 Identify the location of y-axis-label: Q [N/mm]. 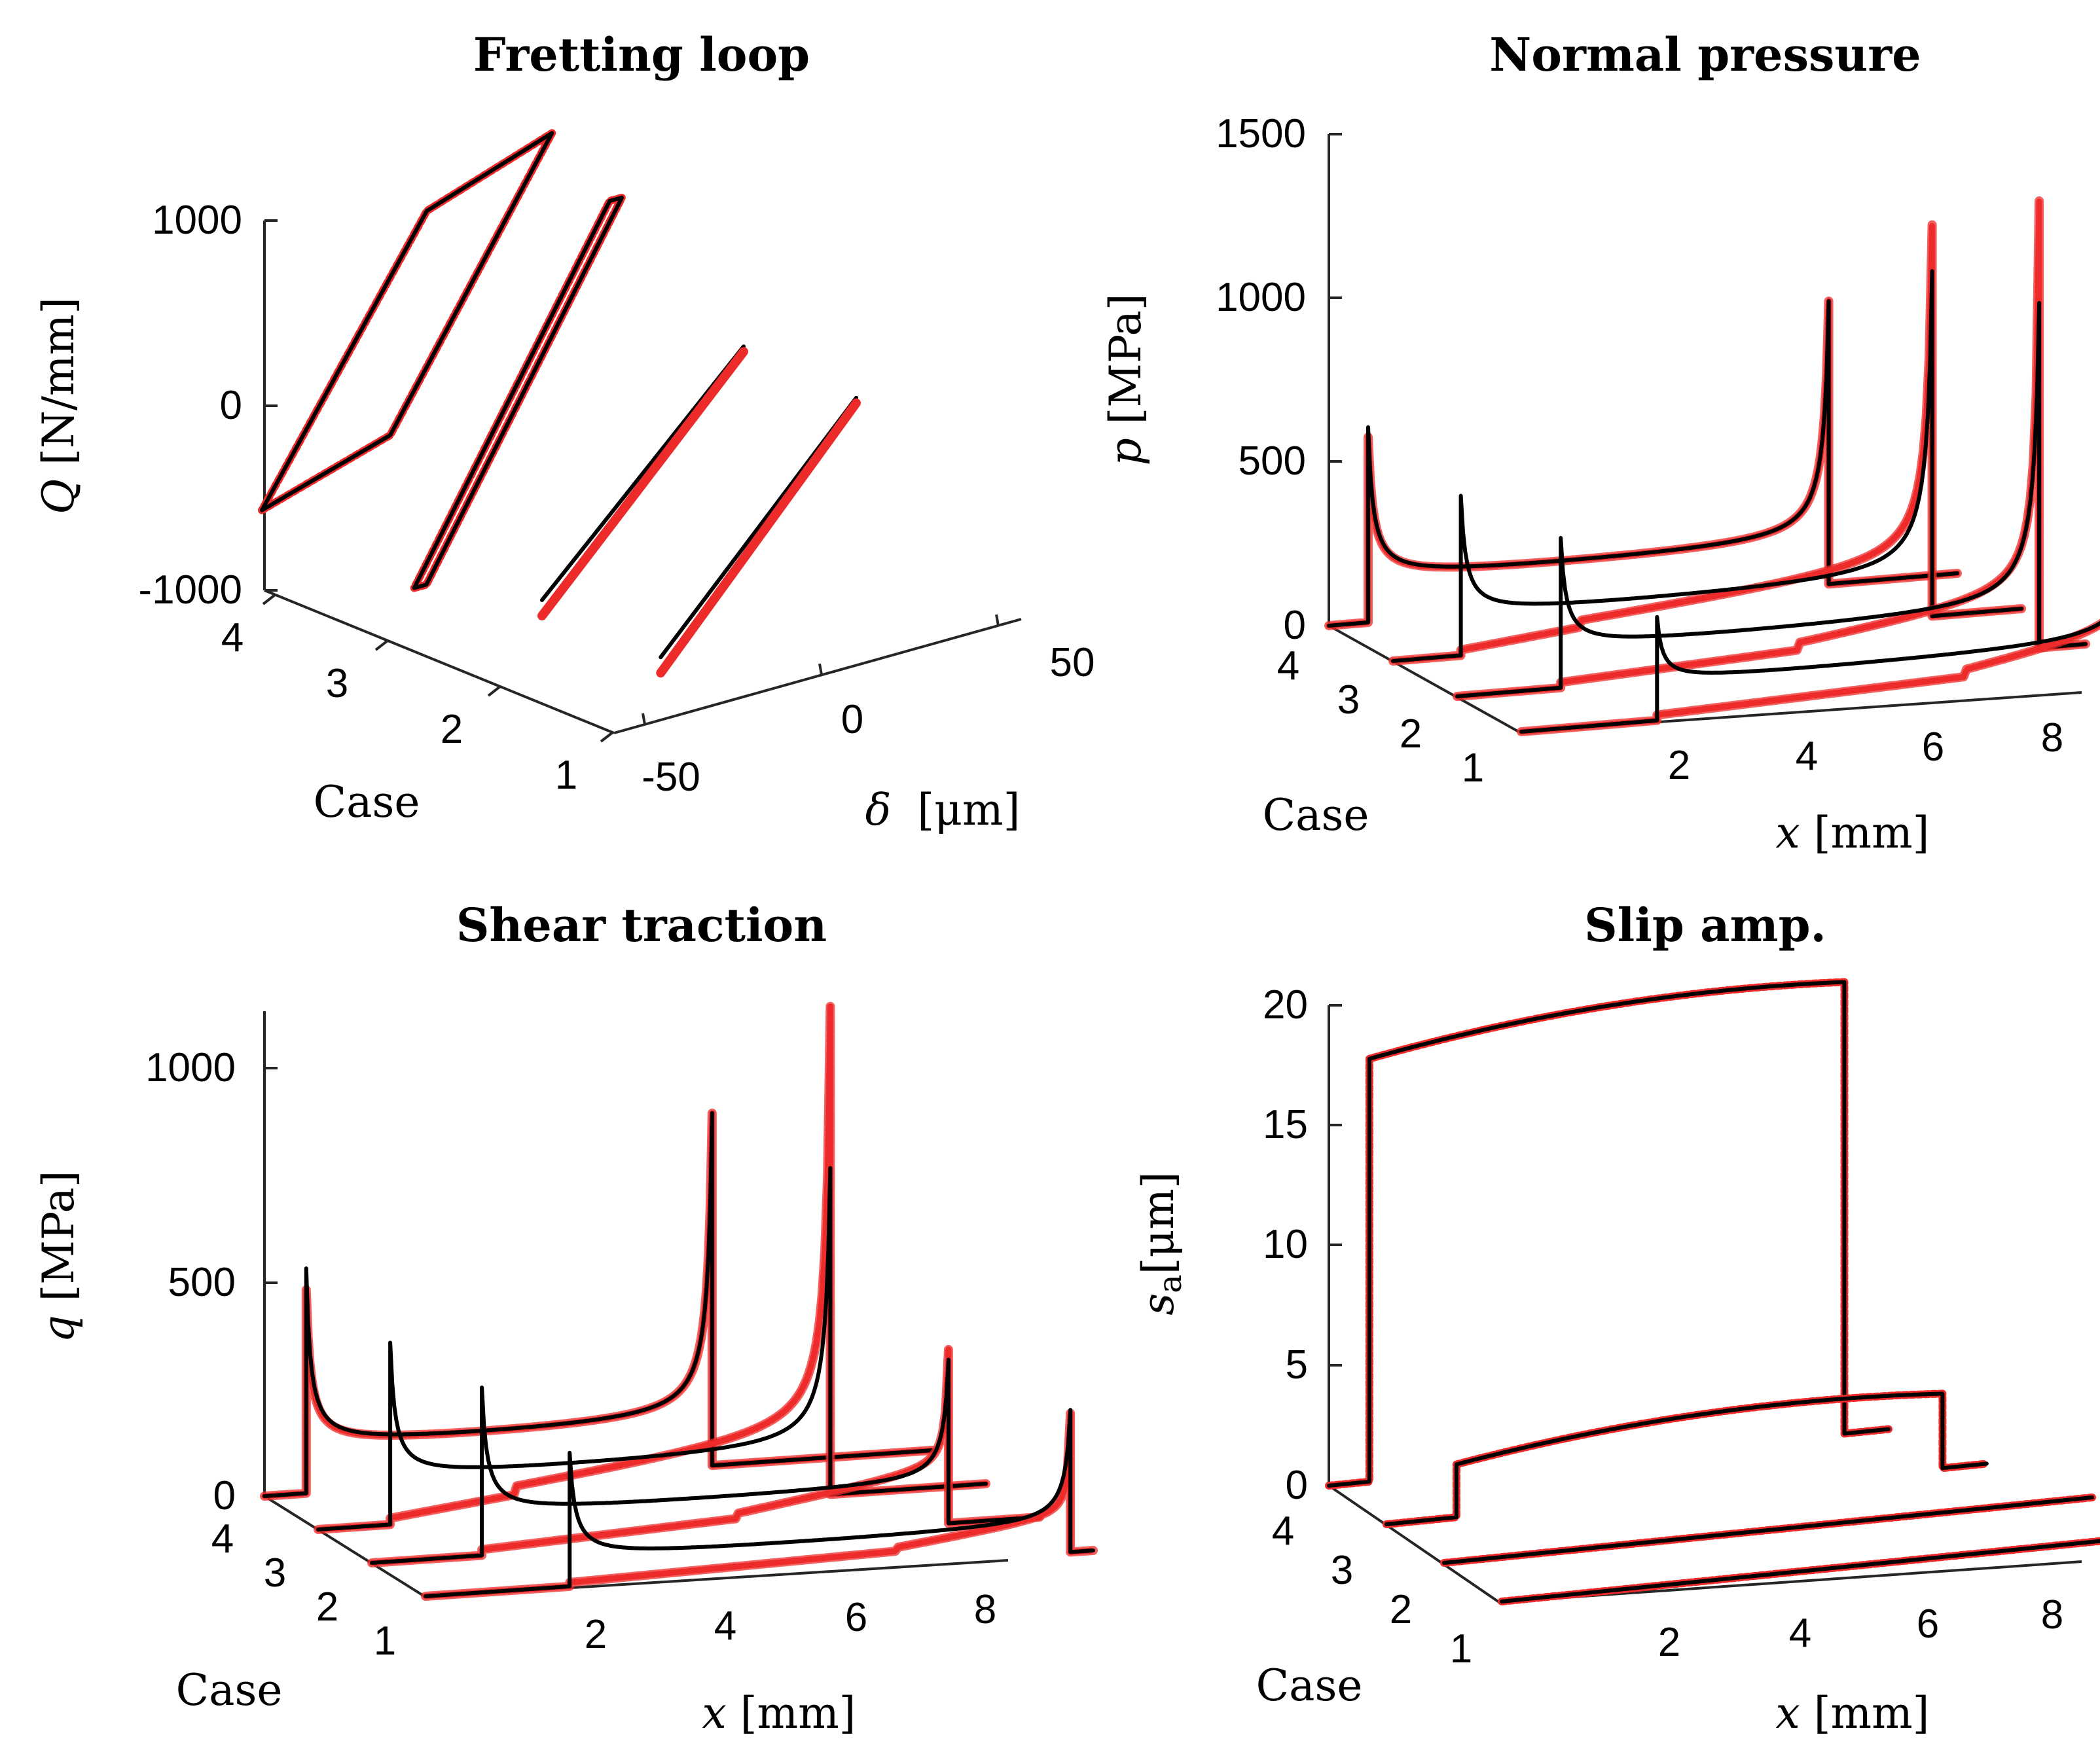
(59, 405).